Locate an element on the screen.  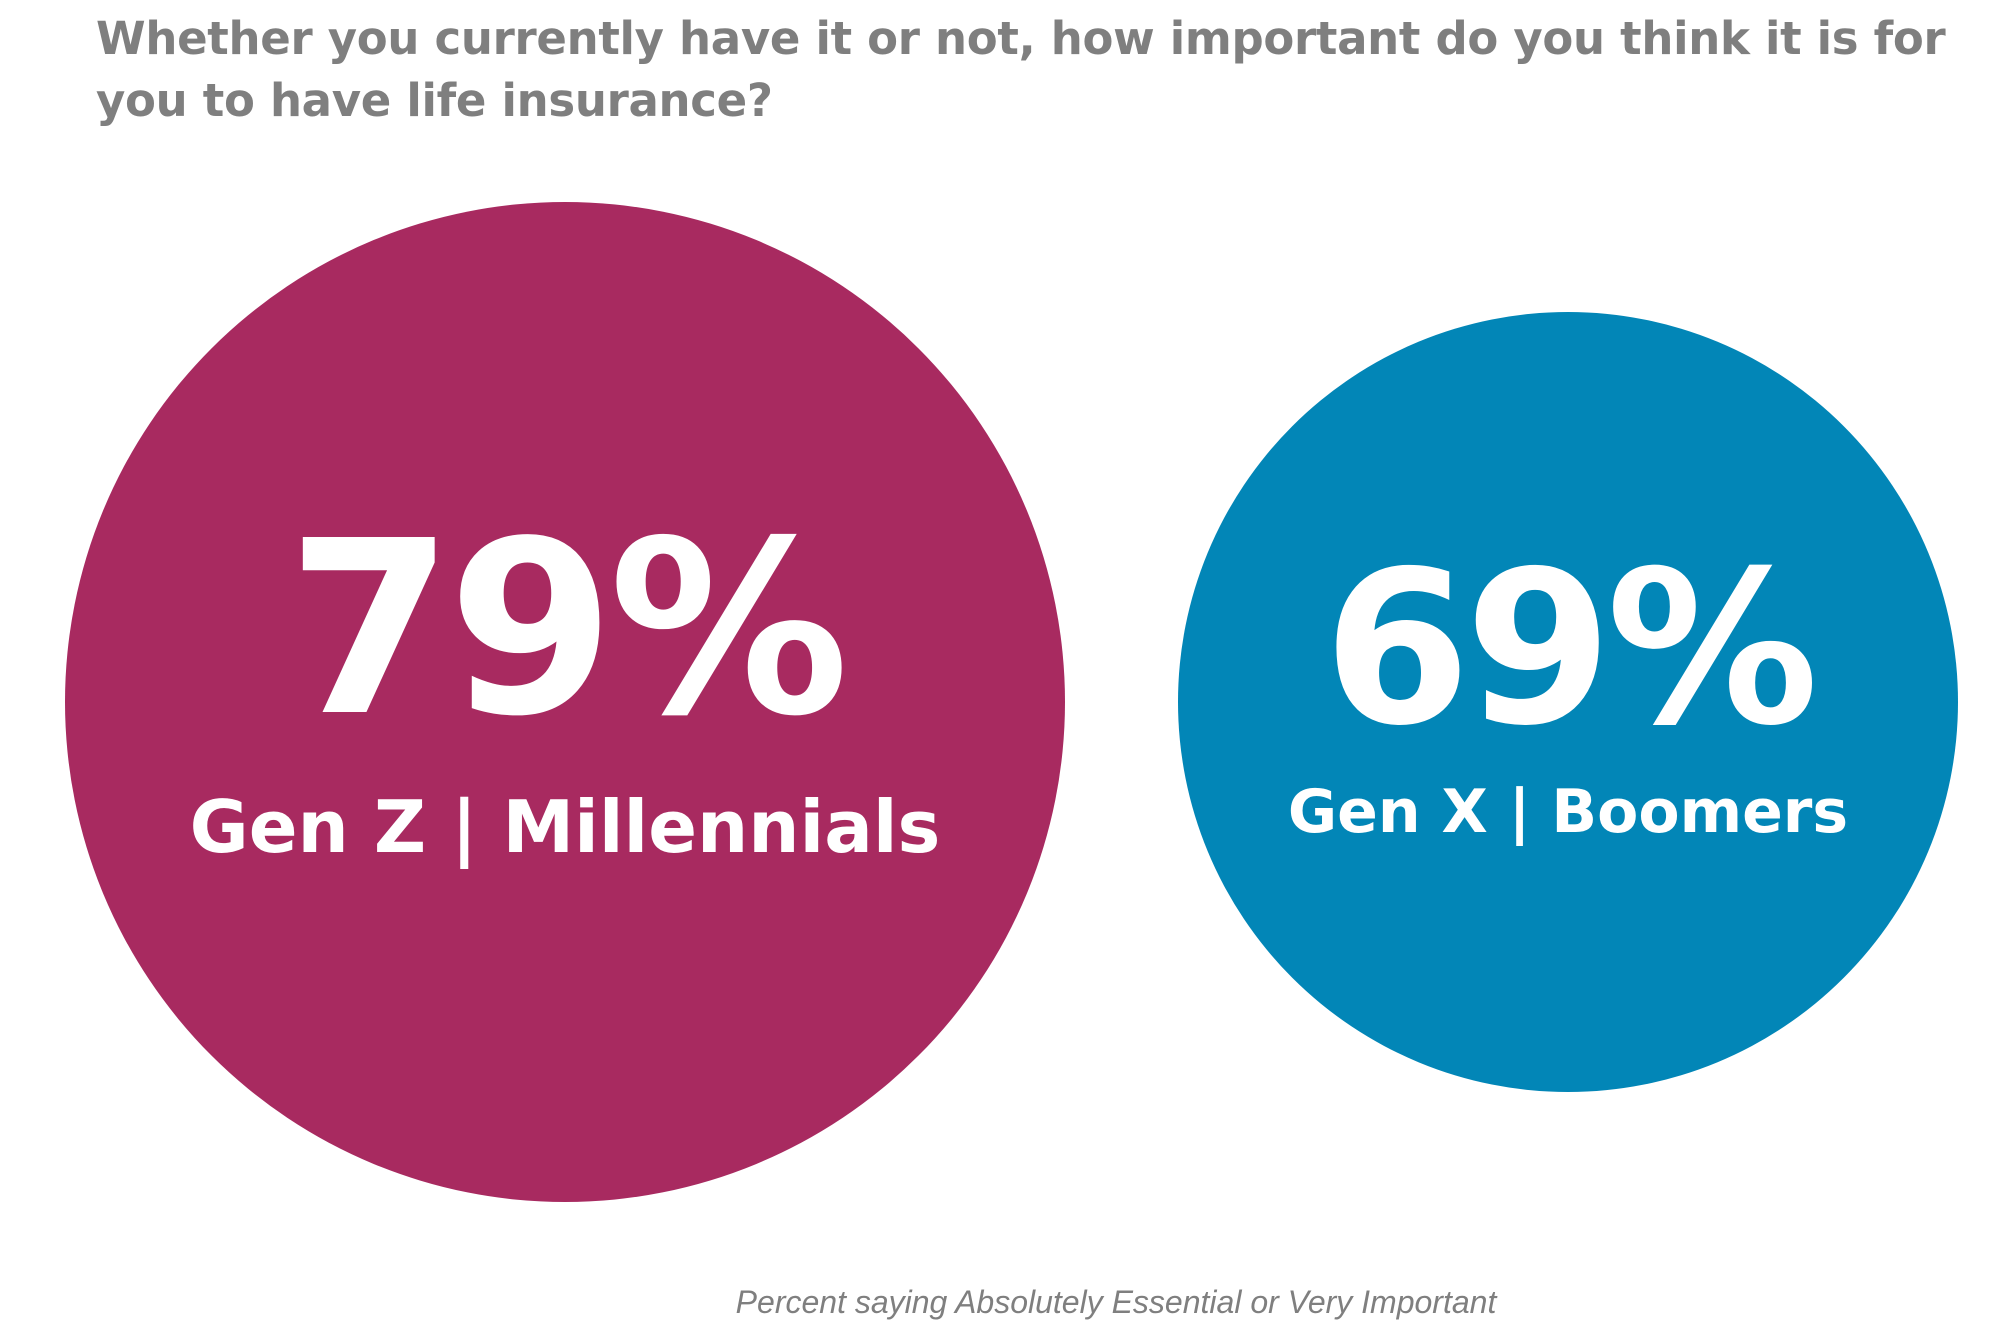
bubble-value-label: 79% is located at coordinates (565, 629).